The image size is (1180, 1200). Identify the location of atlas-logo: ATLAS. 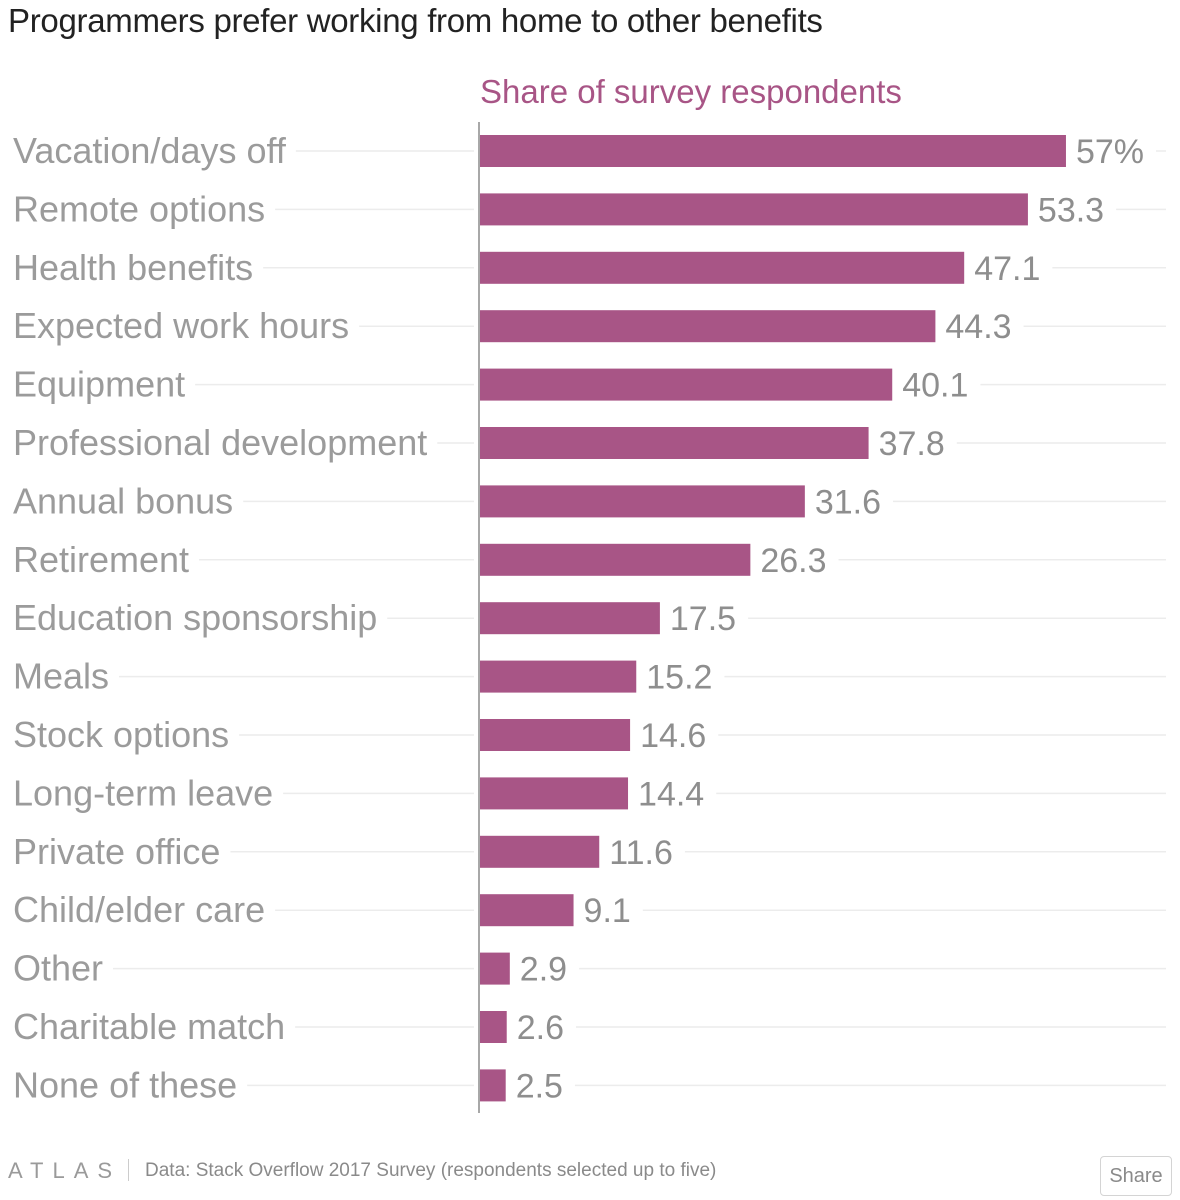
(65, 1170).